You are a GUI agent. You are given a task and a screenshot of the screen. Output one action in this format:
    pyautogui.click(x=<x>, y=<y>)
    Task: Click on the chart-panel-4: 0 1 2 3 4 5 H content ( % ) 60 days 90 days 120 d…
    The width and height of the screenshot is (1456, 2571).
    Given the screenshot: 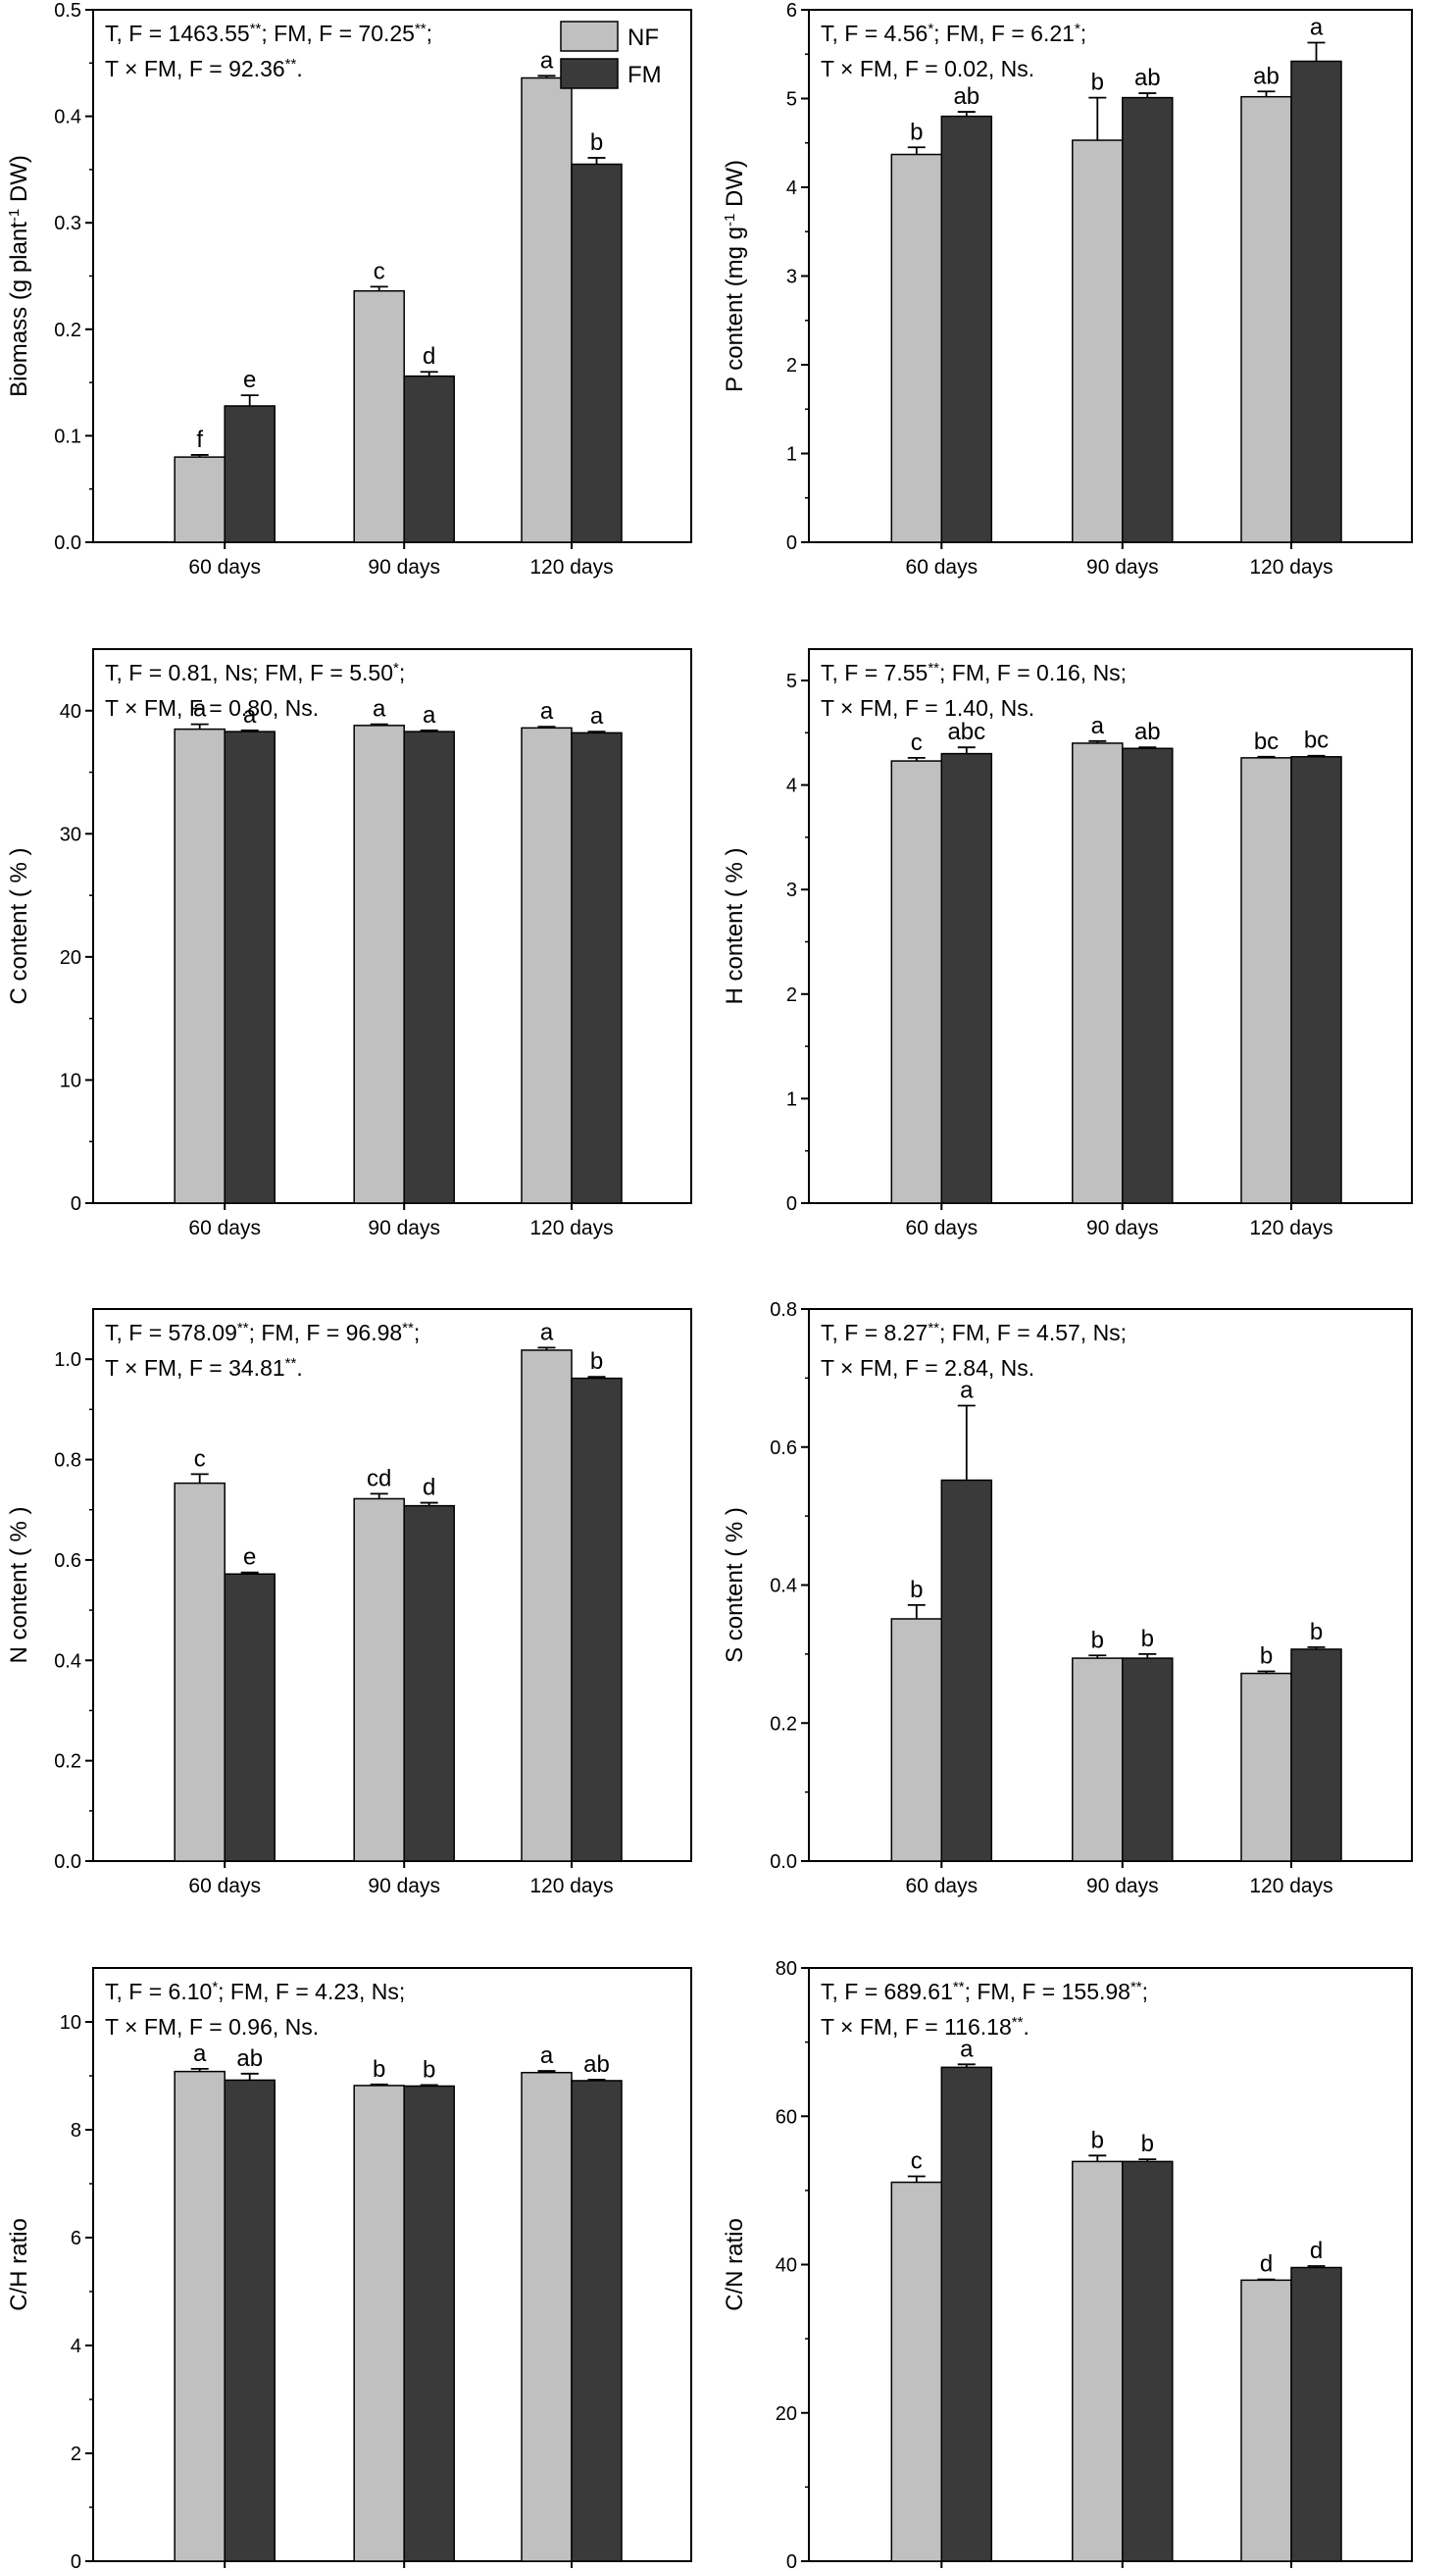 What is the action you would take?
    pyautogui.click(x=1067, y=943)
    